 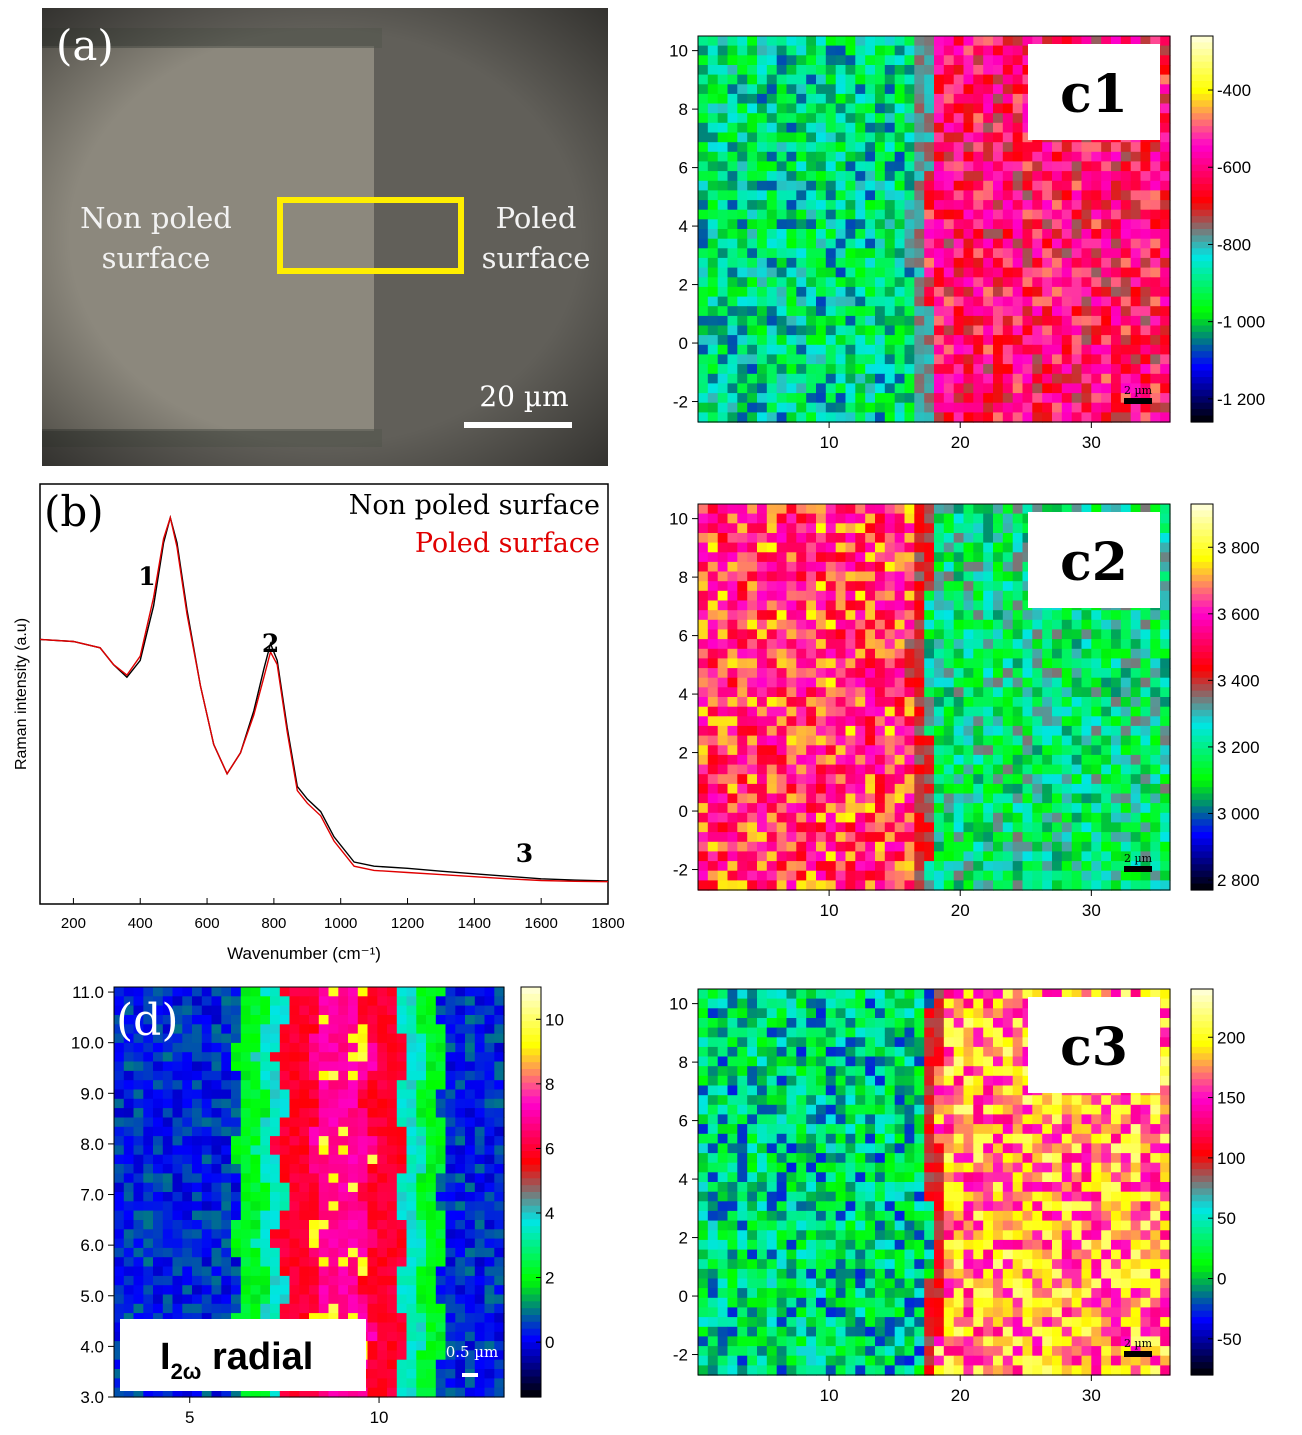 What do you see at coordinates (21, 694) in the screenshot?
I see `y-axis-label: Raman intensity (a.u)` at bounding box center [21, 694].